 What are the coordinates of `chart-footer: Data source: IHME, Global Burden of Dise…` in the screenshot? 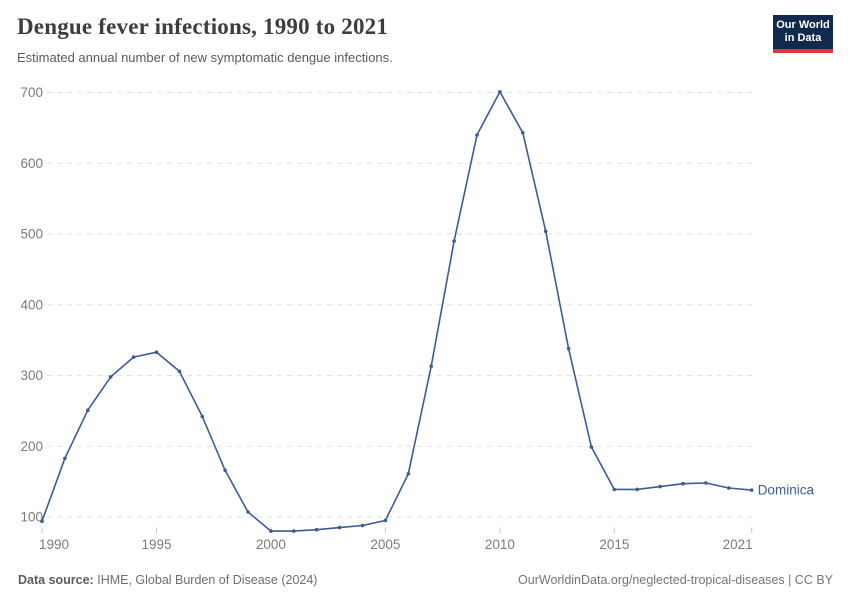 It's located at (425, 580).